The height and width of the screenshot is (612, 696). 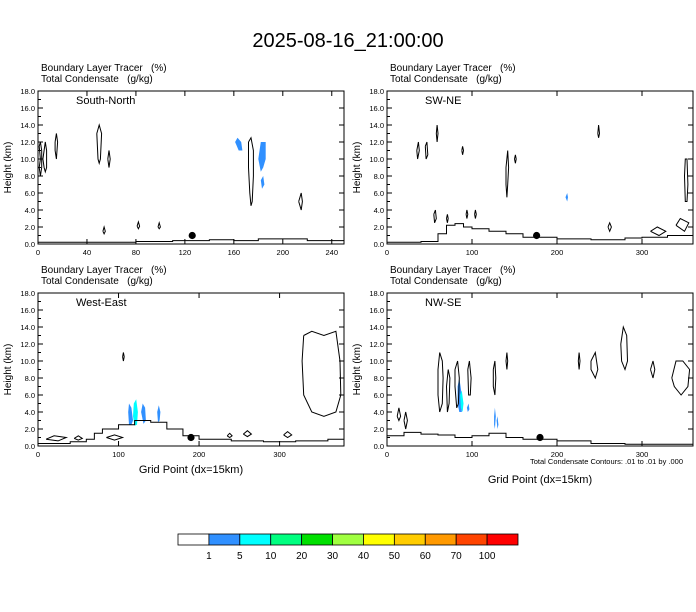 What do you see at coordinates (376, 159) in the screenshot?
I see `ytick-label-1-5: 10.0` at bounding box center [376, 159].